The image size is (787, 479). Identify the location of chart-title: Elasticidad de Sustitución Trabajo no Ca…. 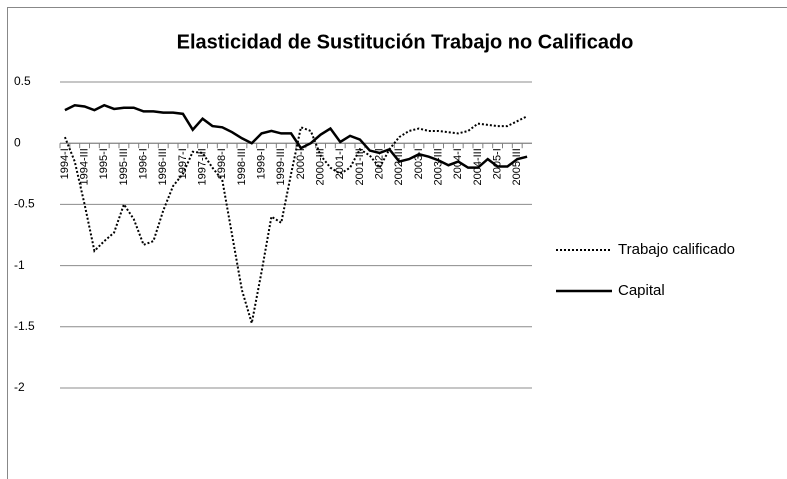
(405, 42).